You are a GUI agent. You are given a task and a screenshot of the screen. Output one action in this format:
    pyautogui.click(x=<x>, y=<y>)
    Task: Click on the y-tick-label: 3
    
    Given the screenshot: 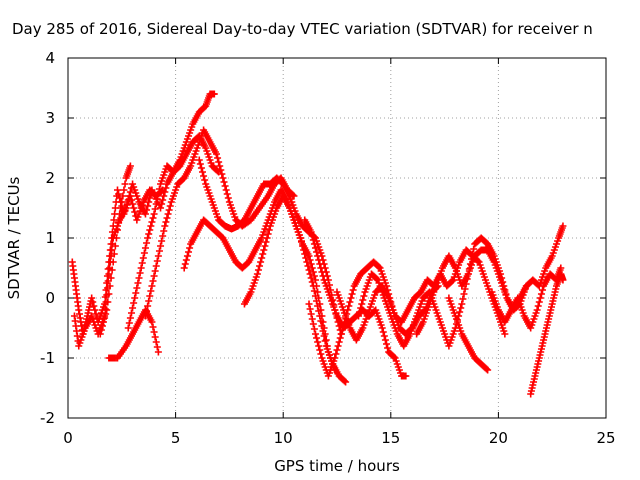 What is the action you would take?
    pyautogui.click(x=50, y=118)
    